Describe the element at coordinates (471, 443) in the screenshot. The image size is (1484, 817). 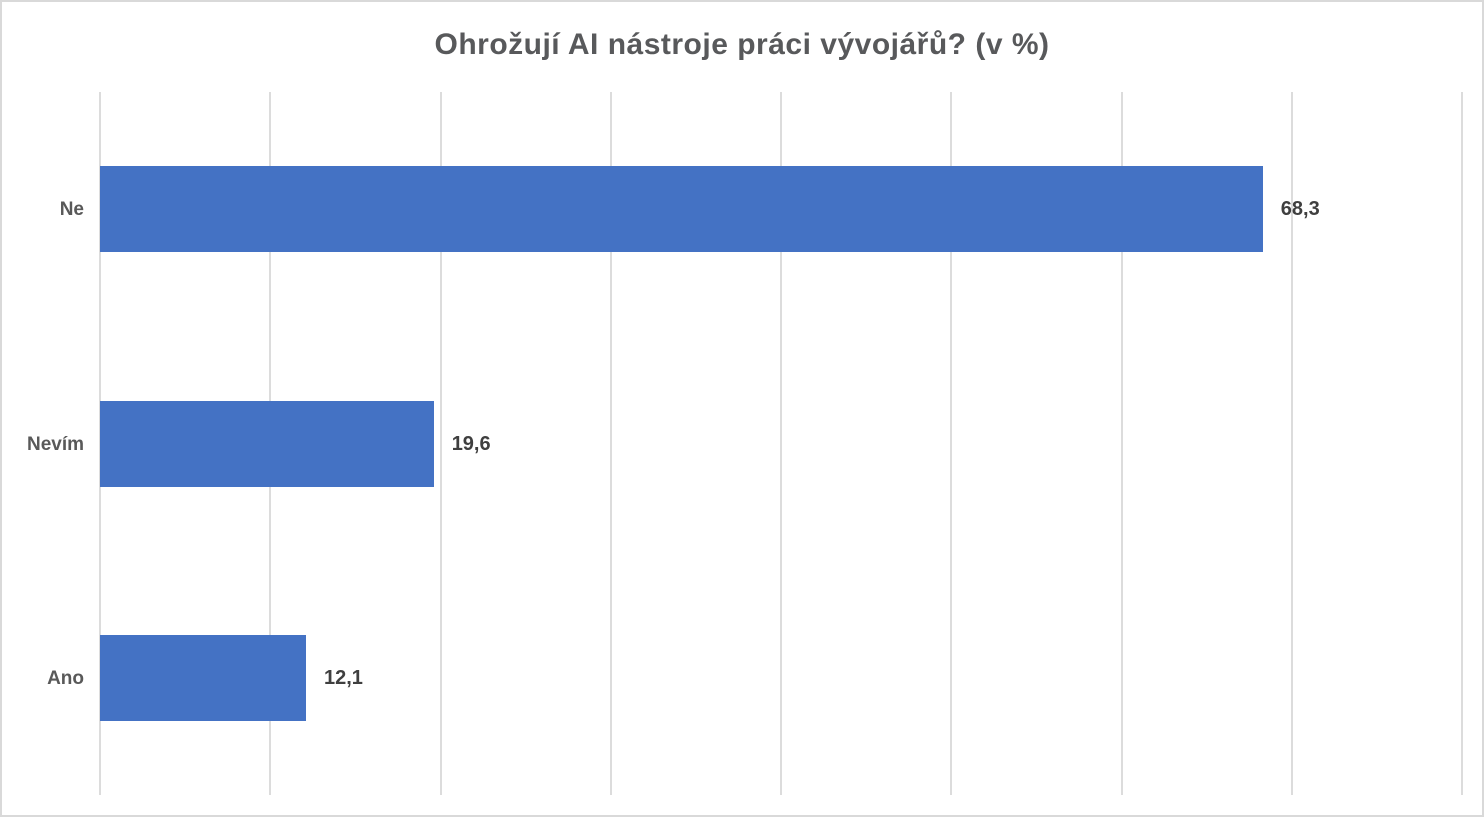
I see `value-label: 19,6` at that location.